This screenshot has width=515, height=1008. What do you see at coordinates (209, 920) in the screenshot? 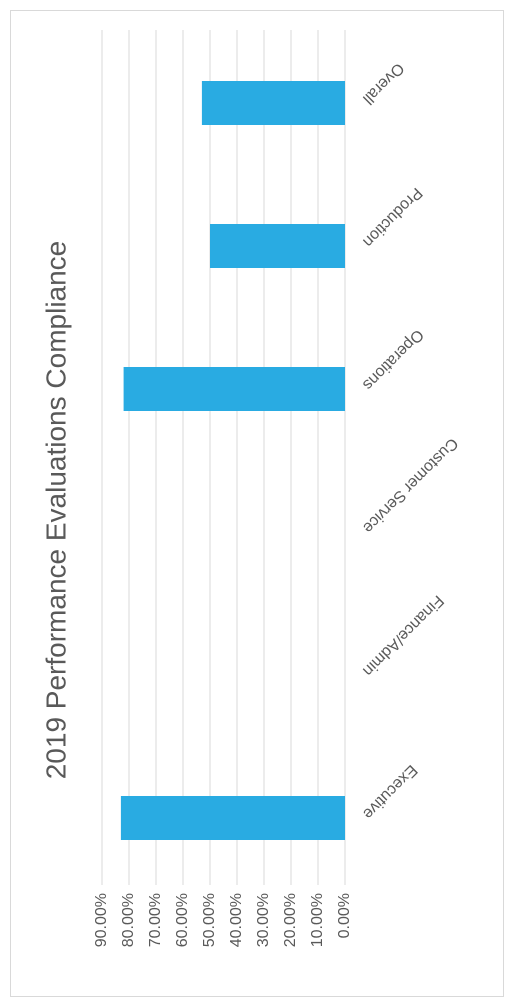
I see `tick-label: 50.00%` at bounding box center [209, 920].